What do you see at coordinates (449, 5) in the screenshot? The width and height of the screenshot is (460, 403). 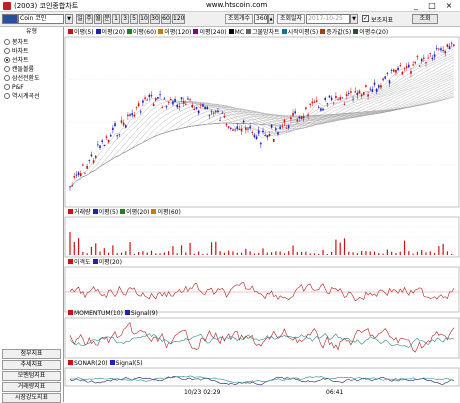 I see `close-button: ×` at bounding box center [449, 5].